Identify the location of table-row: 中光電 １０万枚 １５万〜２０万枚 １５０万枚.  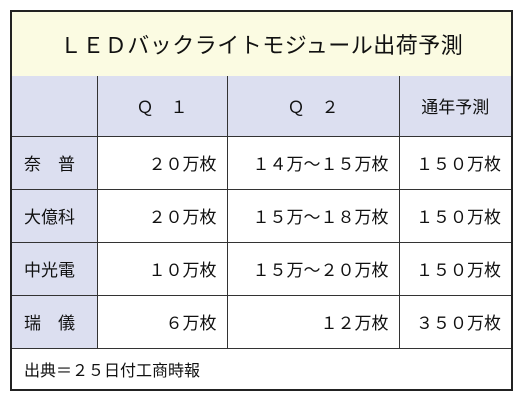
(261, 268).